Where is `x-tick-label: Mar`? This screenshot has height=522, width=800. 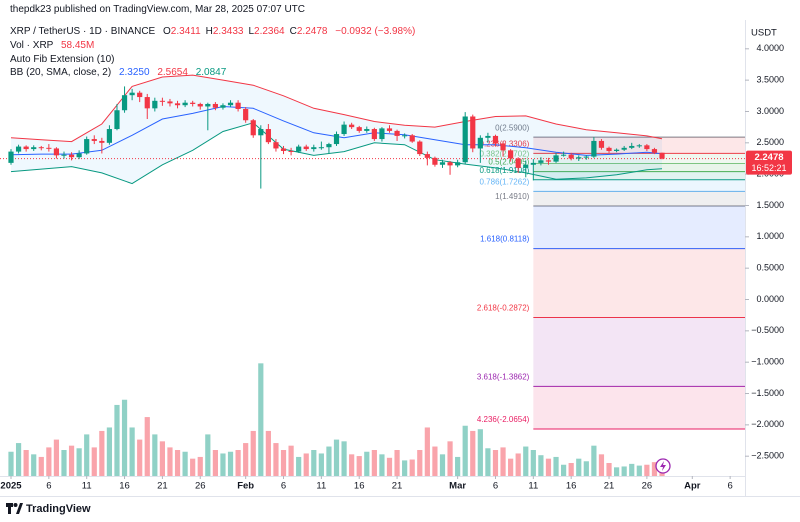 x-tick-label: Mar is located at coordinates (457, 486).